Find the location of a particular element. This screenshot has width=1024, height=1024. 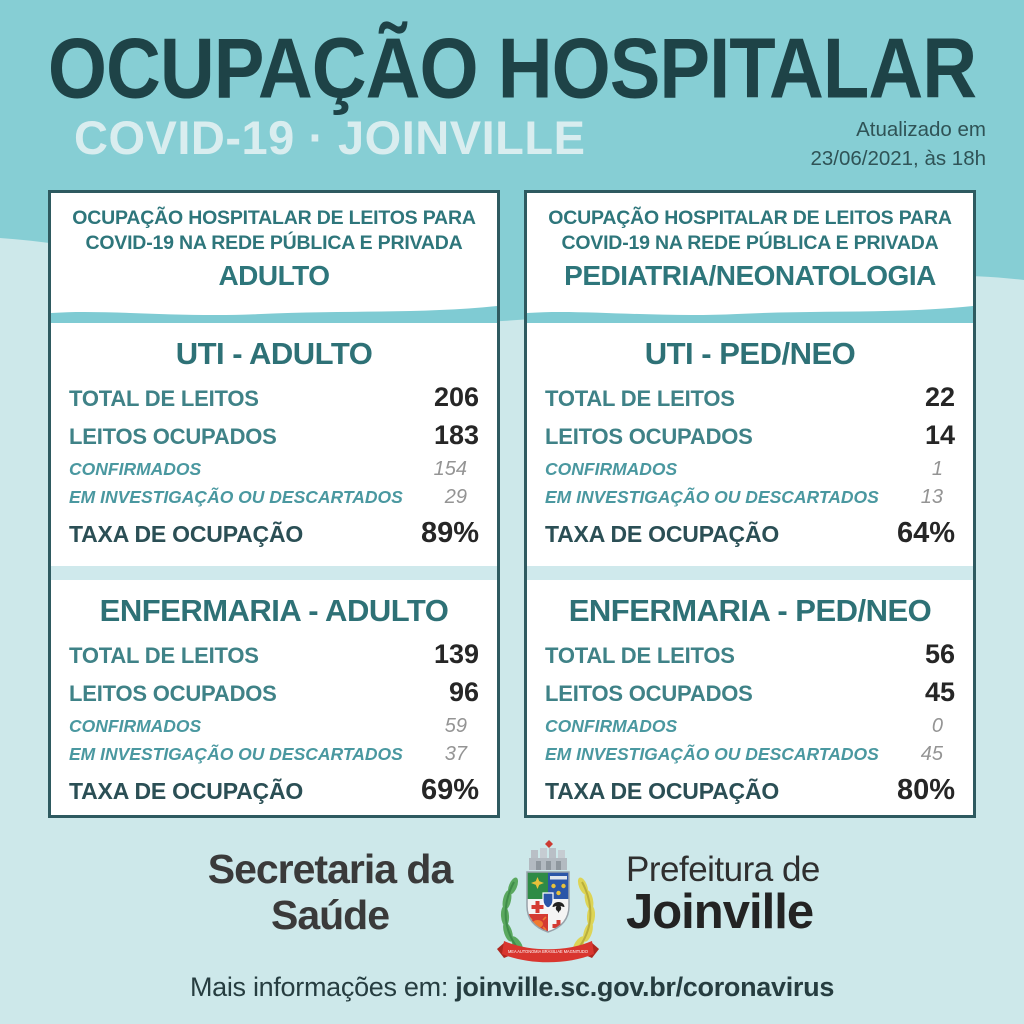

stat-row: CONFIRMADOS 0 is located at coordinates (750, 726).